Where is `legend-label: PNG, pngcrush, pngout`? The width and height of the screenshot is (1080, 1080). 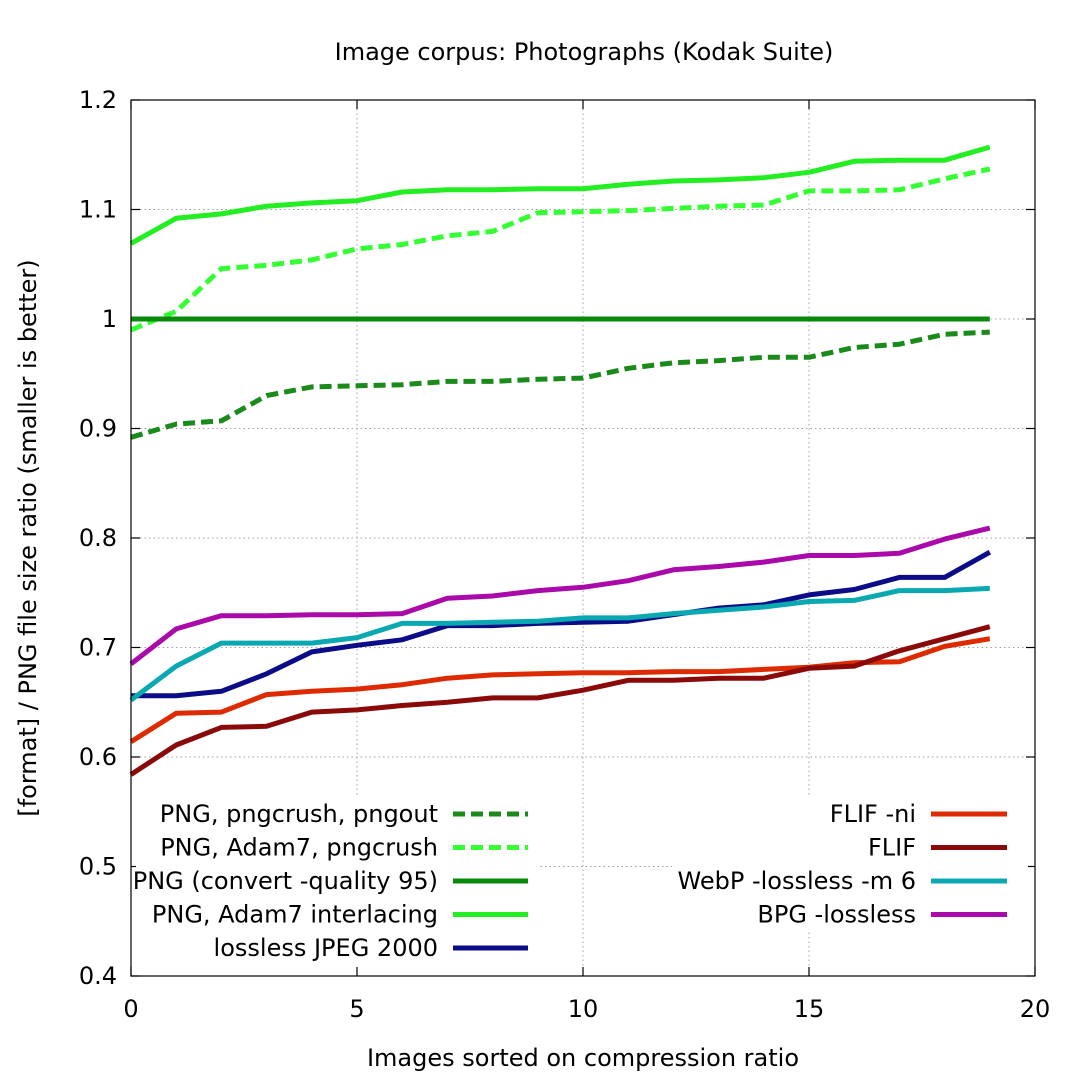 legend-label: PNG, pngcrush, pngout is located at coordinates (299, 814).